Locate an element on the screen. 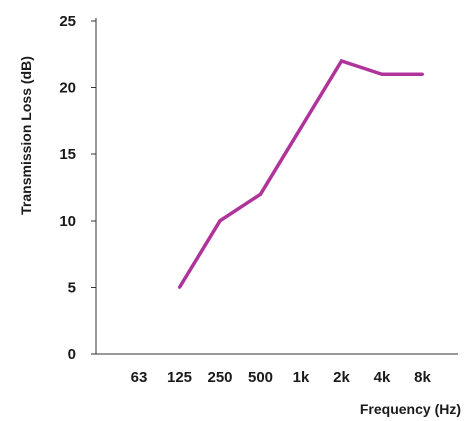 The height and width of the screenshot is (421, 470). y-tick-label: 25 is located at coordinates (67, 21).